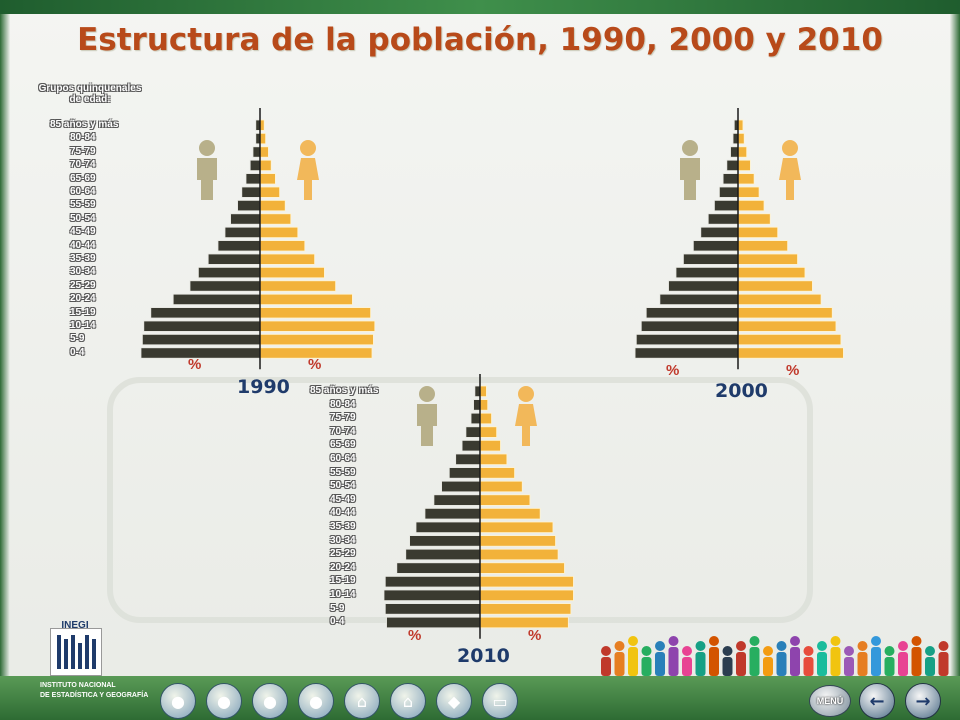 This screenshot has height=720, width=960. I want to click on year-label: 2000, so click(741, 391).